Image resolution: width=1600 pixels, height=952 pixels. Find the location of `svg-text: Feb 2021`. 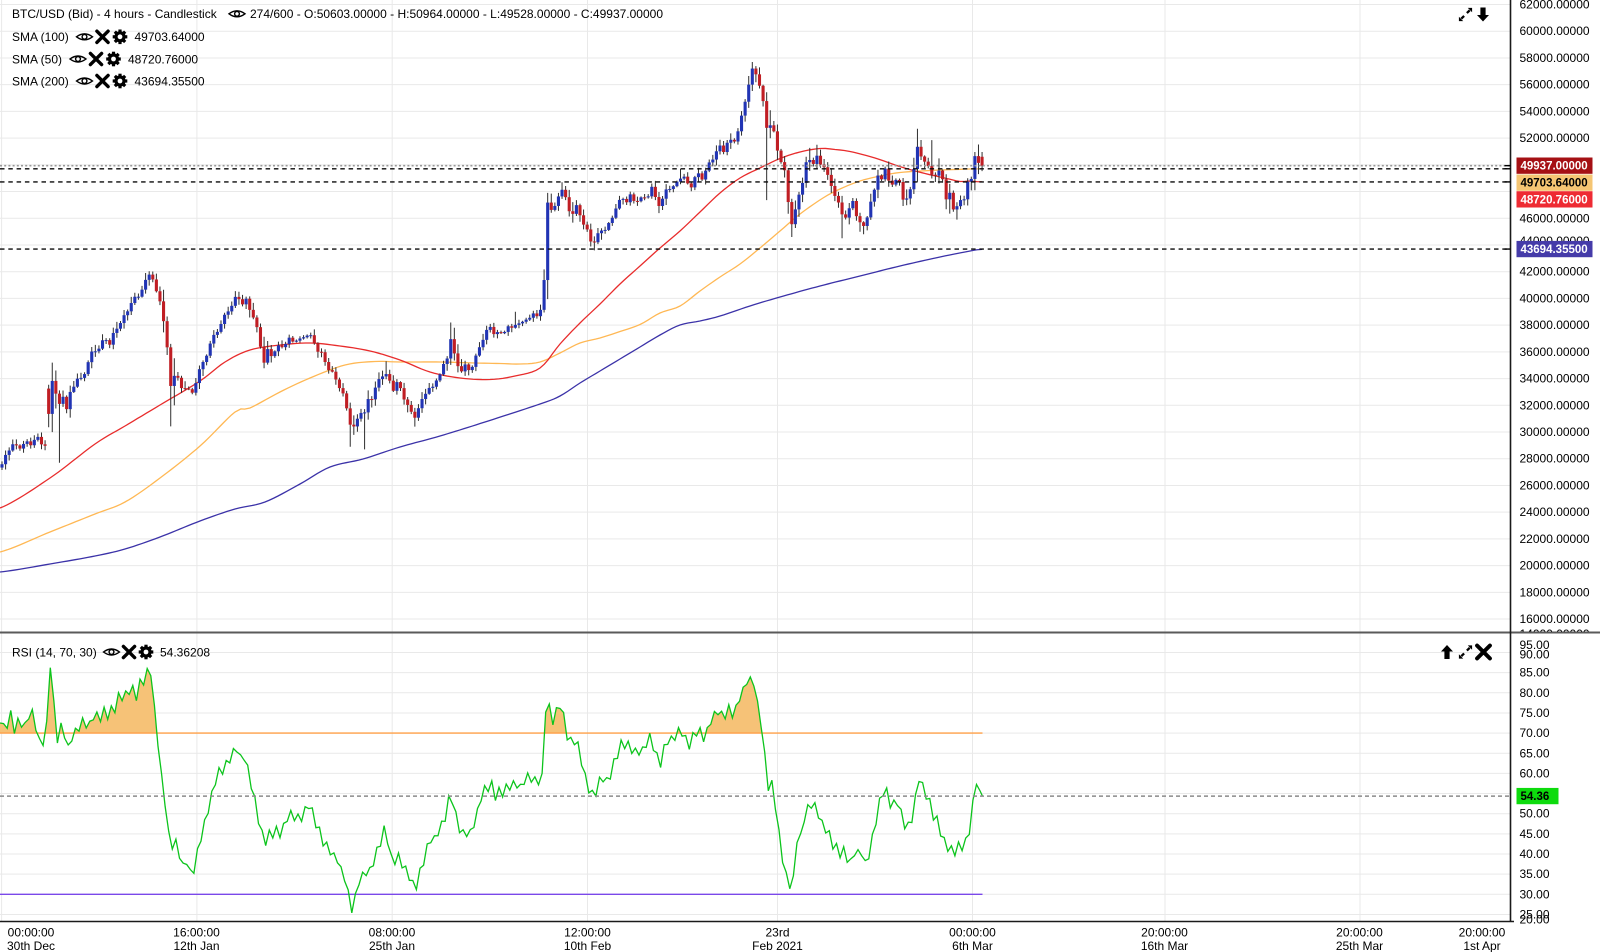

svg-text: Feb 2021 is located at coordinates (777, 945).